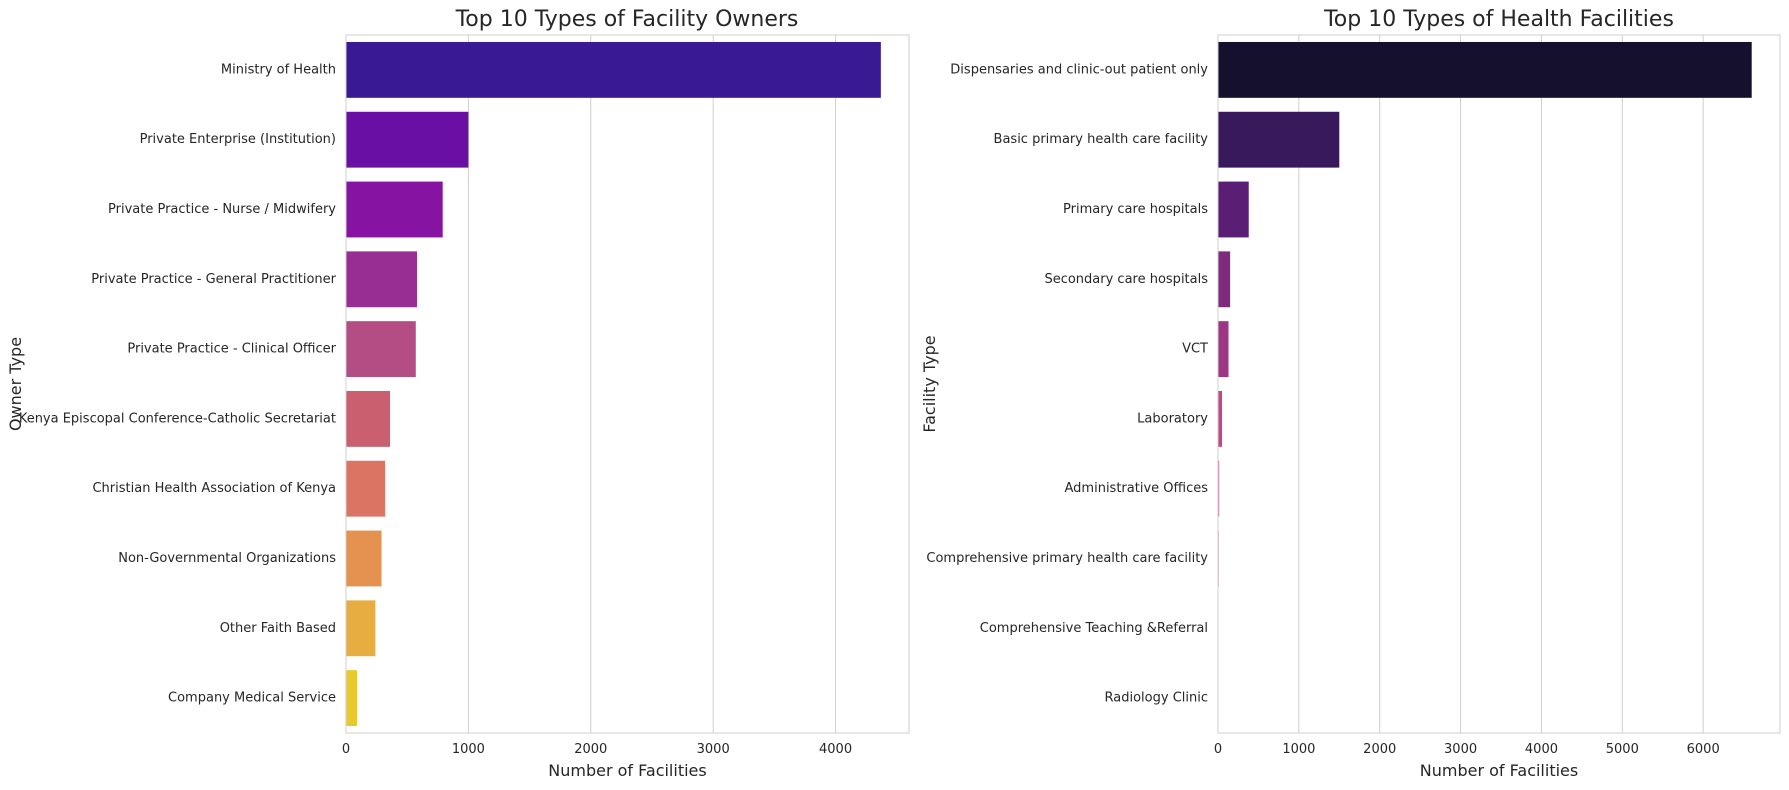 Image resolution: width=1789 pixels, height=790 pixels. I want to click on y-tick-label: Private Enterprise (Institution), so click(238, 139).